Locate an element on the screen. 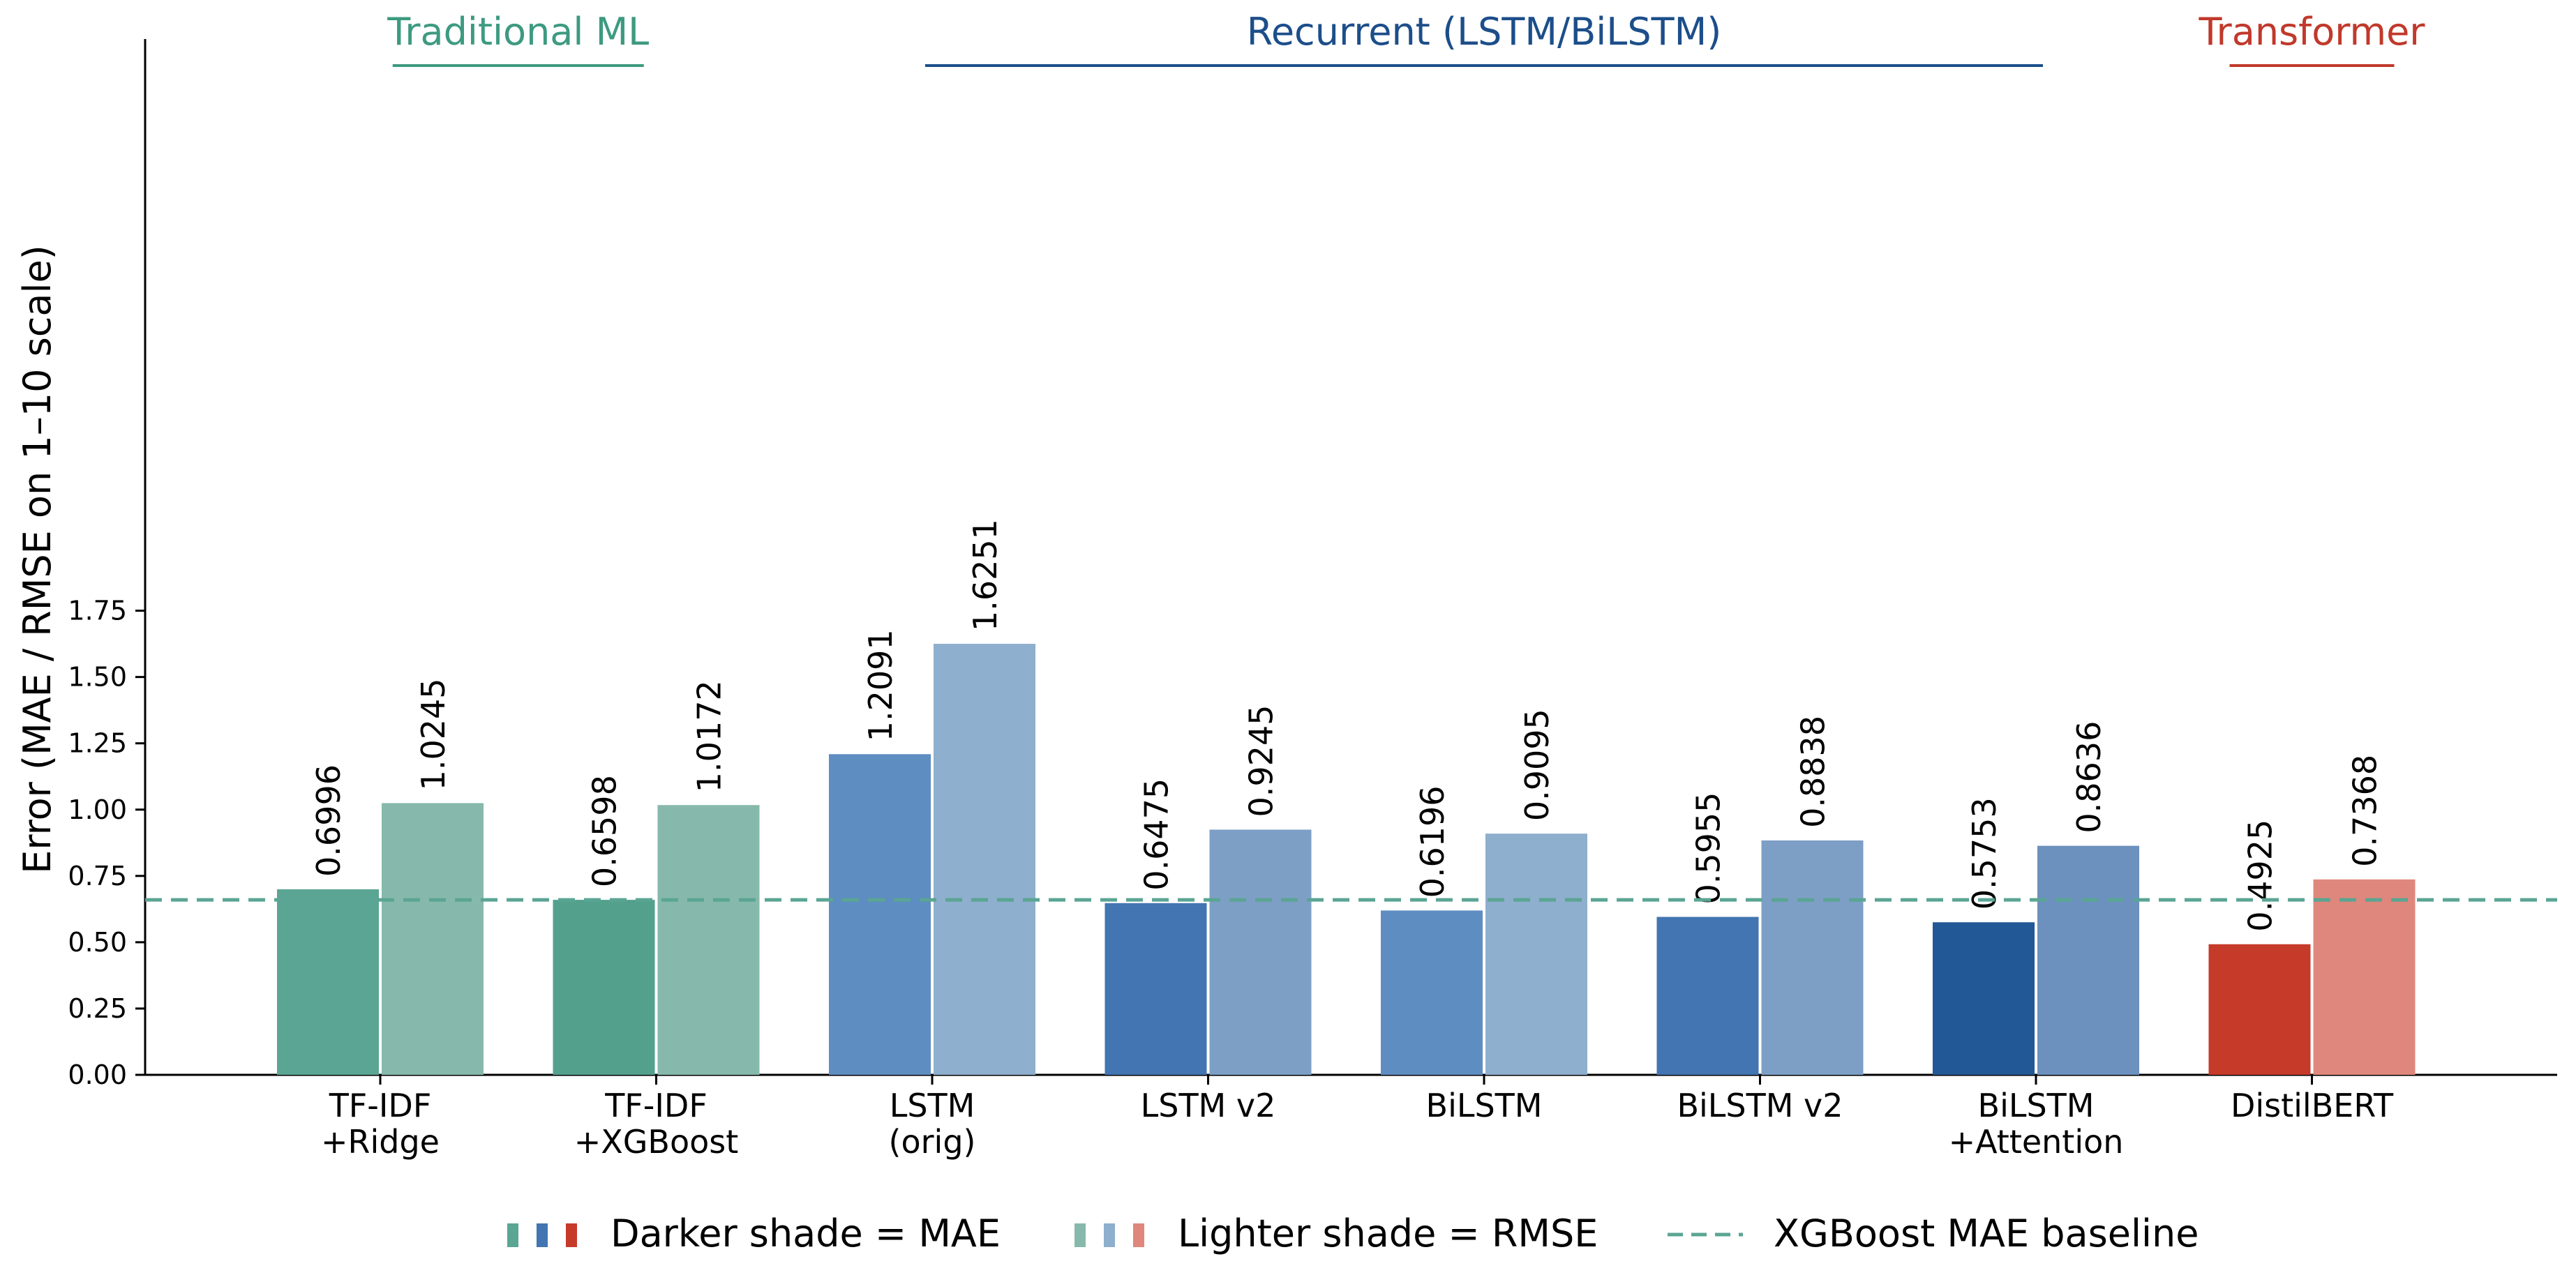 The height and width of the screenshot is (1282, 2576). data-label-mae: 0.5753 is located at coordinates (1984, 853).